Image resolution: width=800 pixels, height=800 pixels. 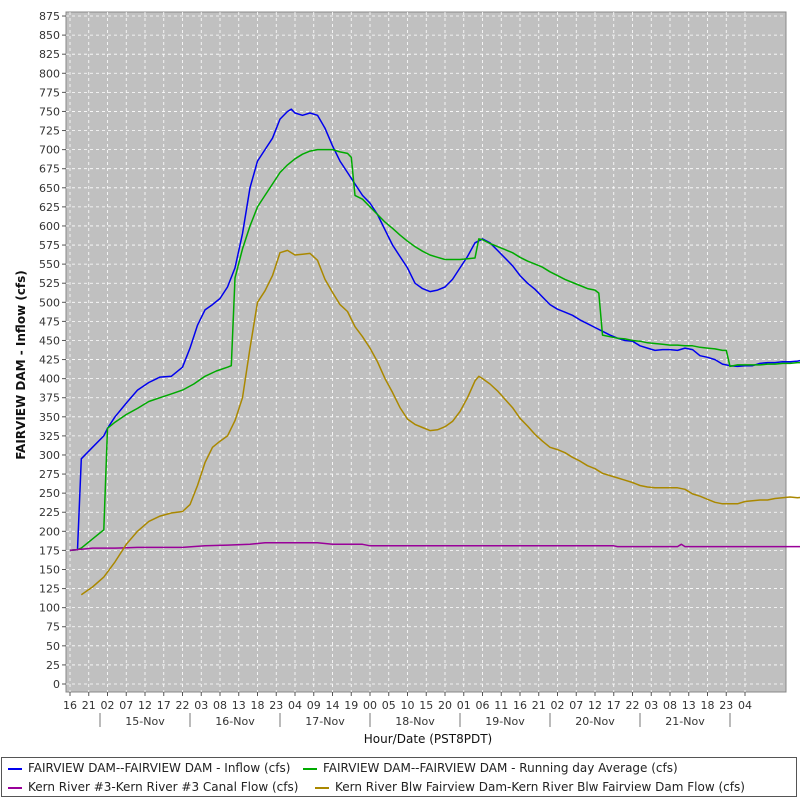 What do you see at coordinates (49, 417) in the screenshot?
I see `y-tick-label: 350` at bounding box center [49, 417].